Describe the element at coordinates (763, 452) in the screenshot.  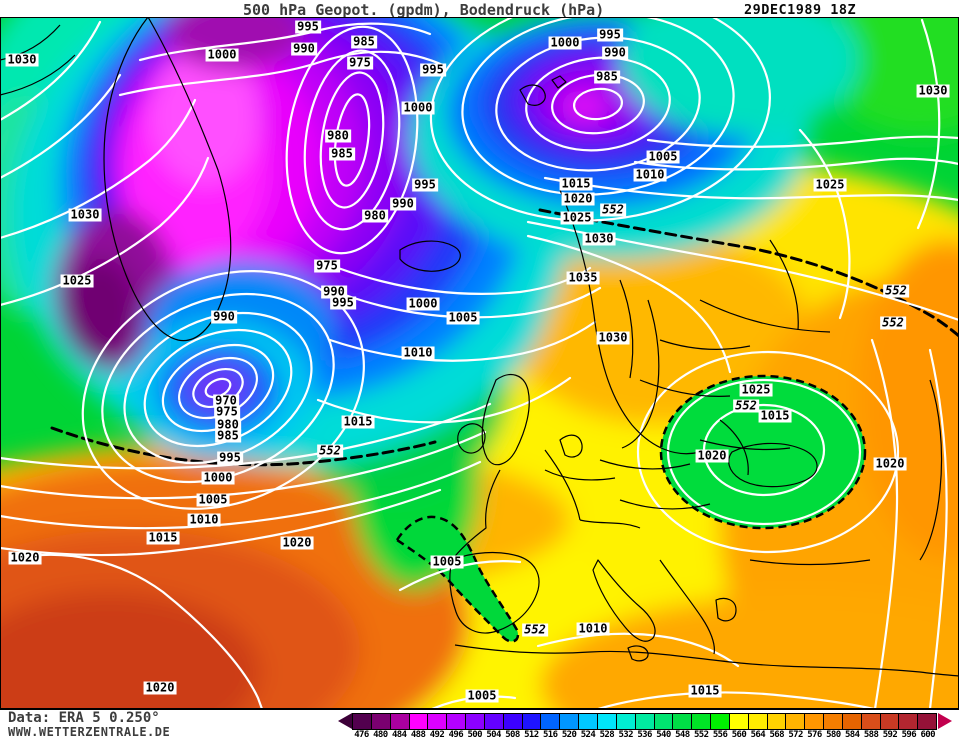
I see `cold-pocket-black-sea` at that location.